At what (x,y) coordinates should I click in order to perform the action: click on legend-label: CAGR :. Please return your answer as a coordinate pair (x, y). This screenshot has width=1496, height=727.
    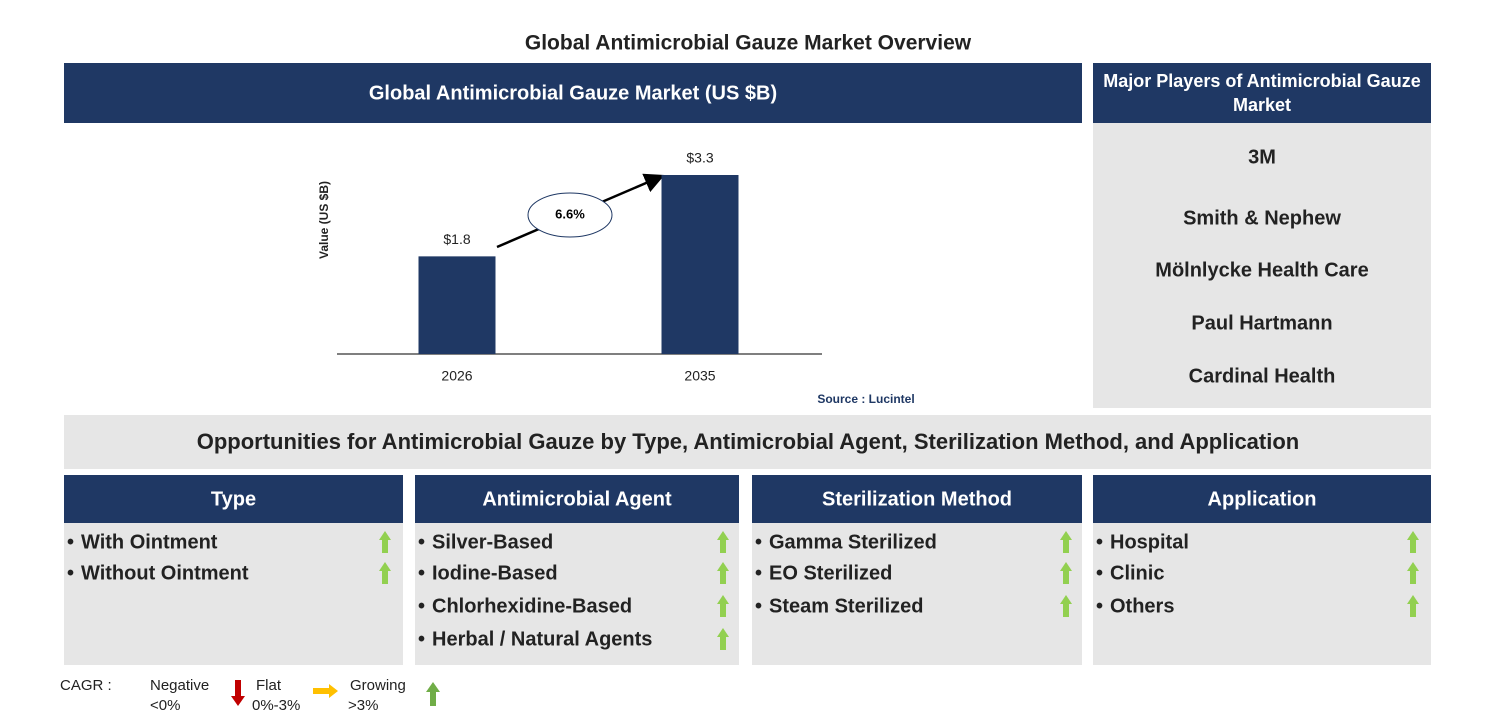
    Looking at the image, I should click on (86, 685).